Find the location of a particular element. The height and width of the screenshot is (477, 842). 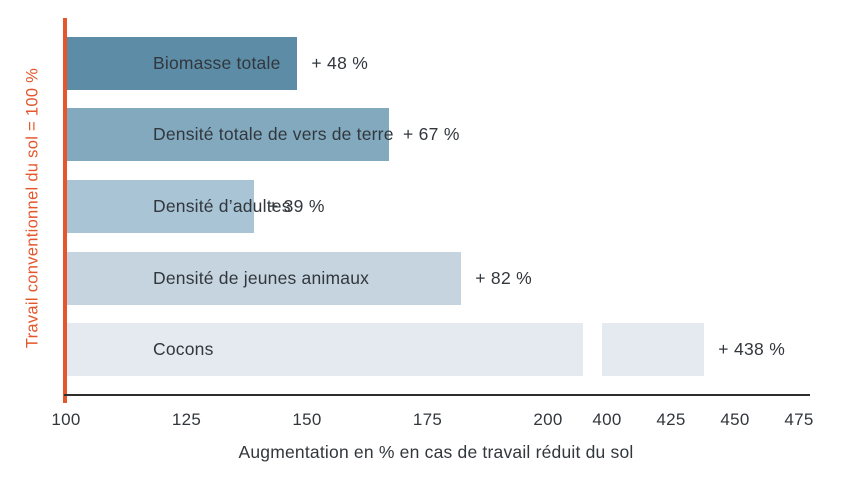

x-tick-150: 150 is located at coordinates (307, 419).